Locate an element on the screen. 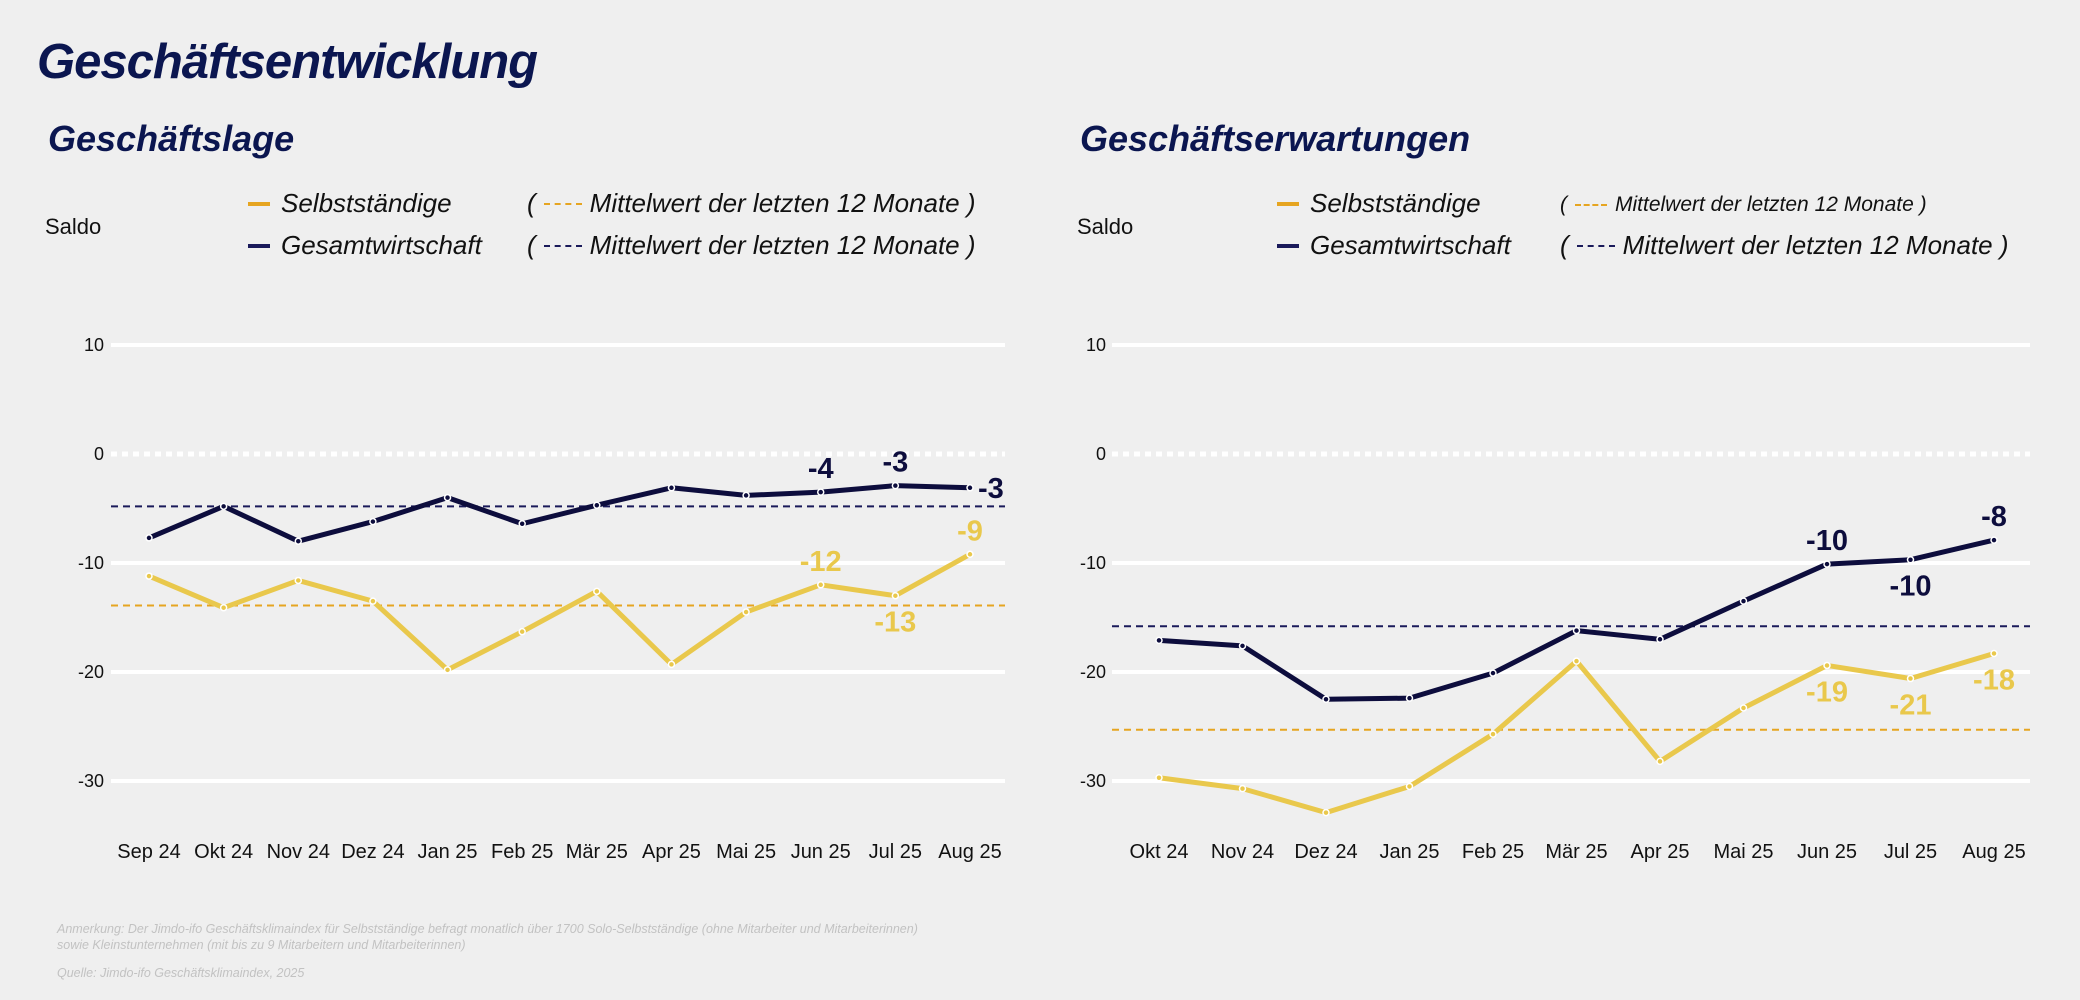  legend-item-gesamtwirtschaft: Gesamtwirtschaft is located at coordinates (1394, 245).